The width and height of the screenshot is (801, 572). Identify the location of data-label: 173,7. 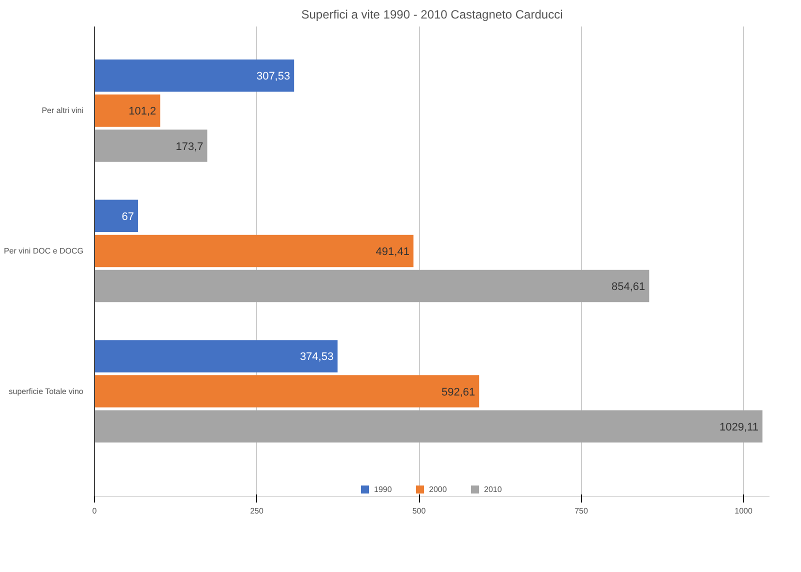
(190, 146).